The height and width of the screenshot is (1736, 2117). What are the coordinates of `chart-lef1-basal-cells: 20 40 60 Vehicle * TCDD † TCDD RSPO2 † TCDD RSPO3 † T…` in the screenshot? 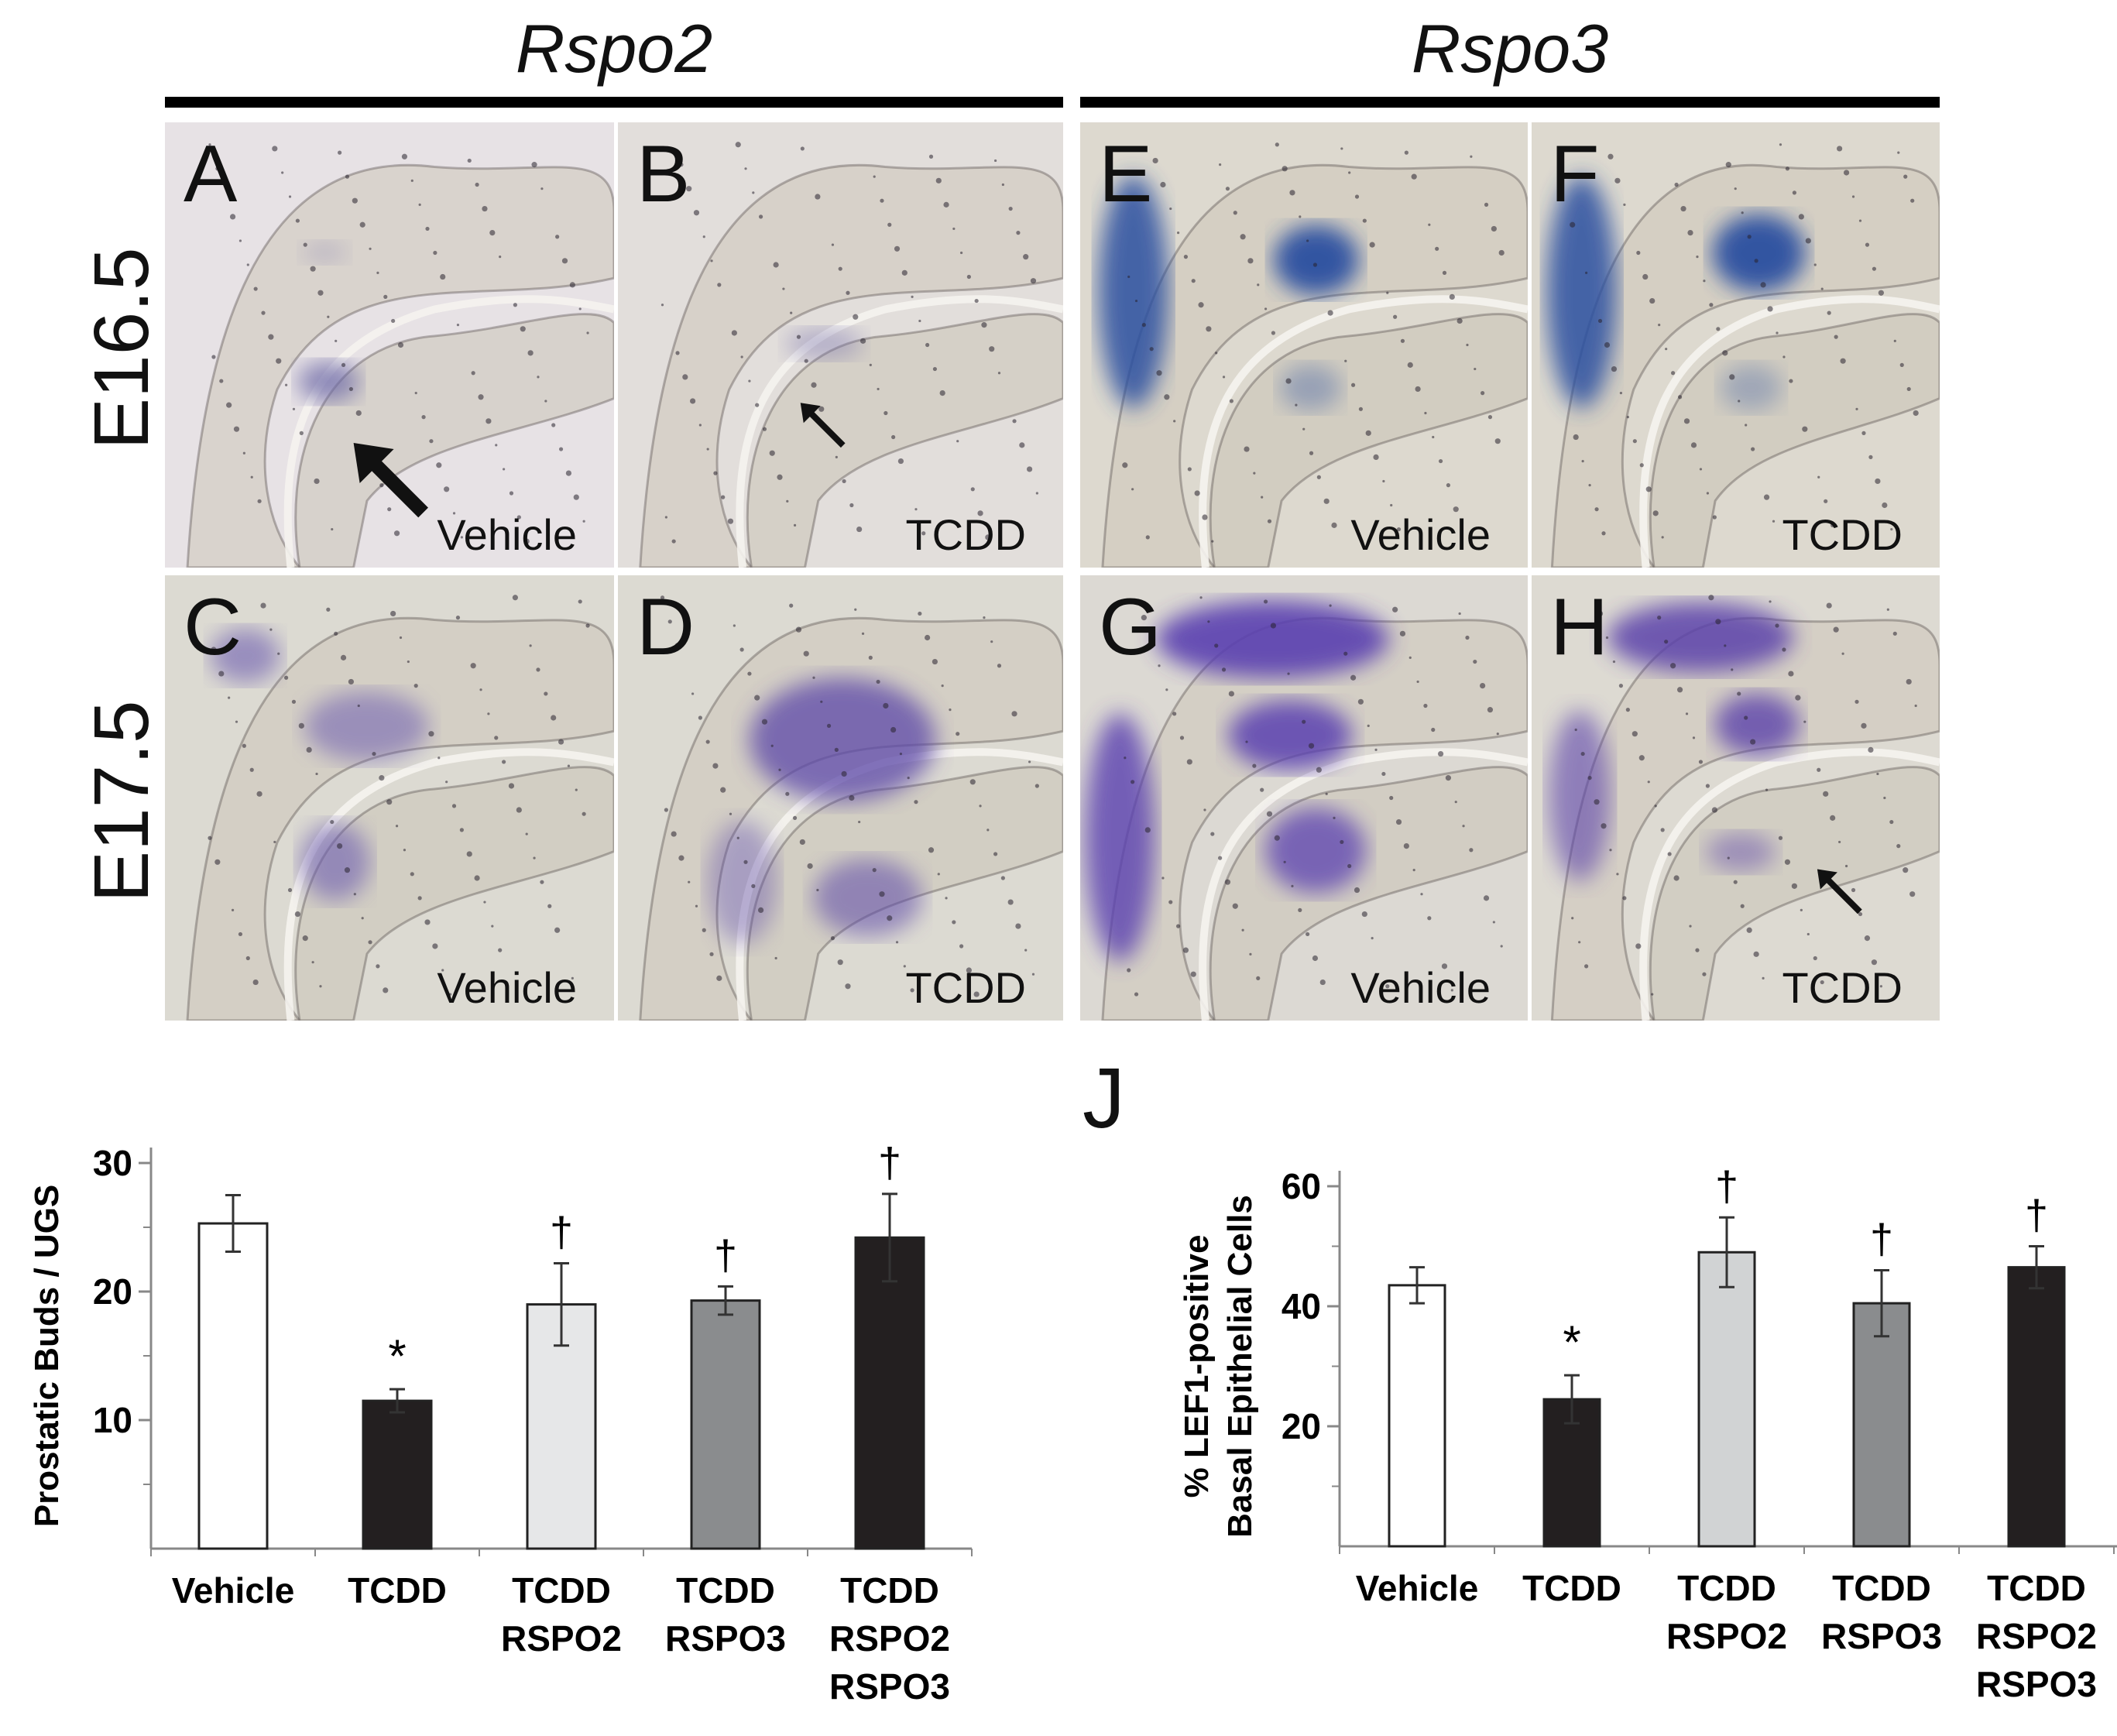 It's located at (1647, 1433).